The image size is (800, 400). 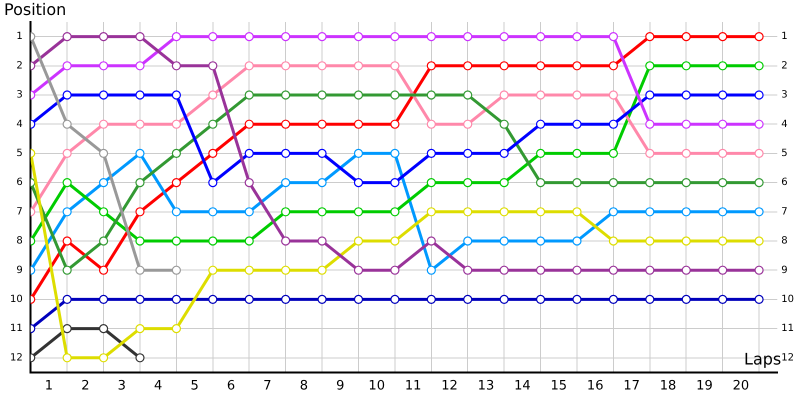 What do you see at coordinates (631, 386) in the screenshot?
I see `x-tick-label: 17` at bounding box center [631, 386].